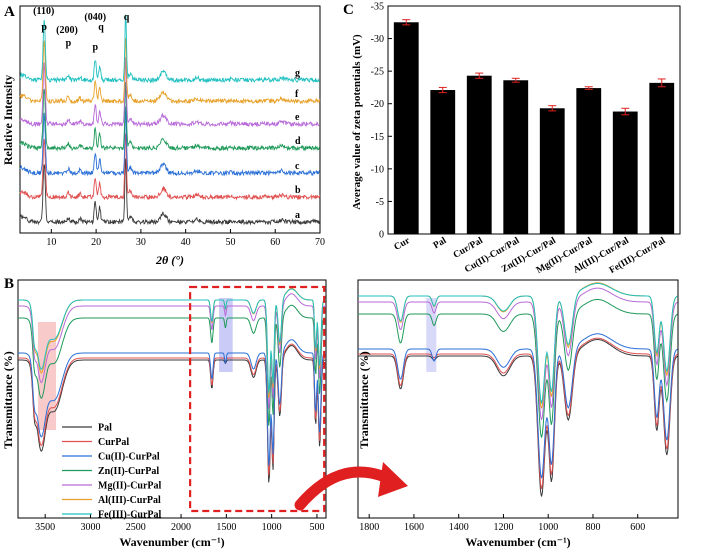 The height and width of the screenshot is (553, 708). I want to click on xrd-curve-c, so click(170, 141).